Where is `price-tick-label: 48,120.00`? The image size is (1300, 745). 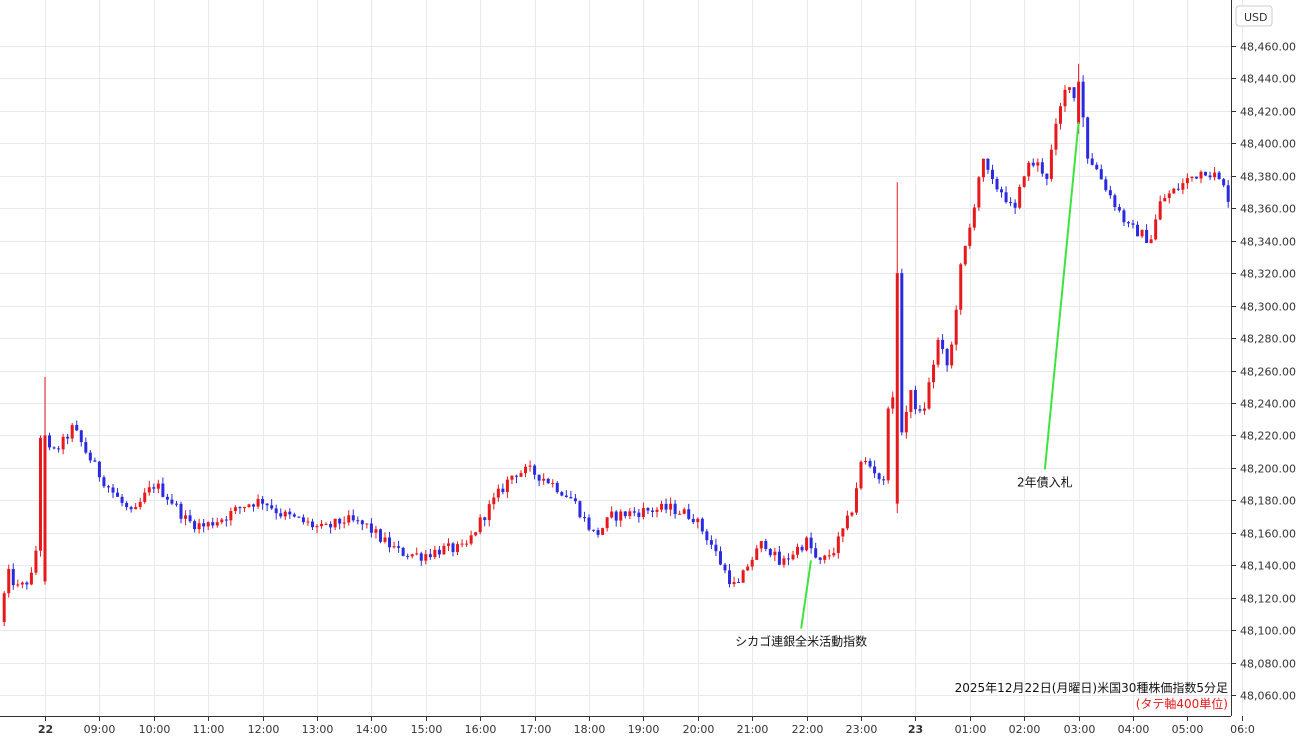
price-tick-label: 48,120.00 is located at coordinates (1268, 599).